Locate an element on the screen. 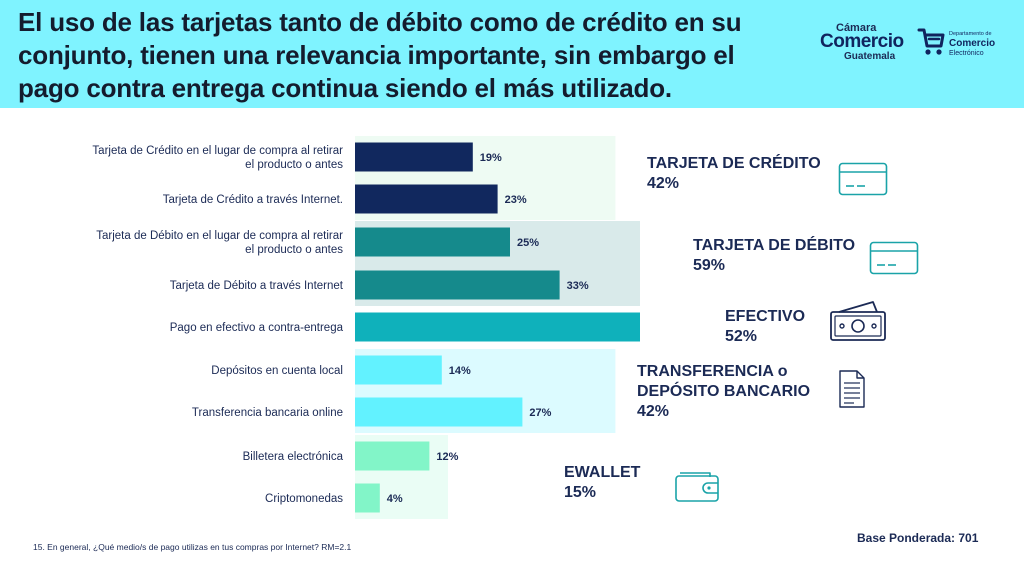 This screenshot has width=1024, height=571. value-label: 14% is located at coordinates (460, 371).